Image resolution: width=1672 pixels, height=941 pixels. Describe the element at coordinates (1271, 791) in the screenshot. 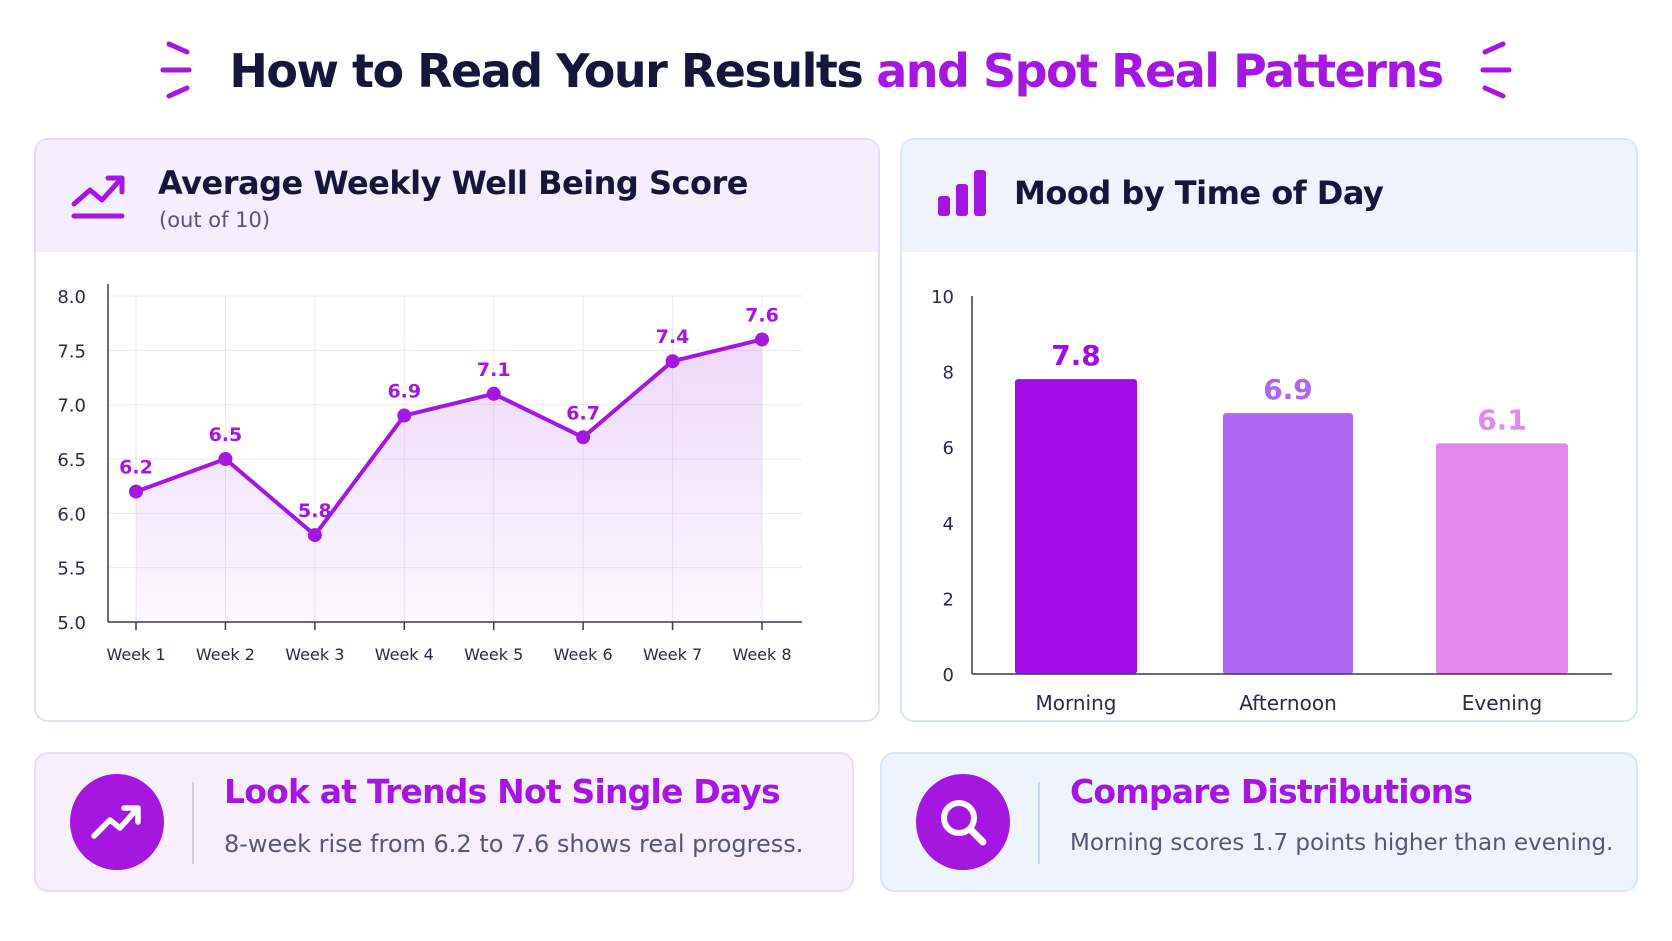

I see `compare-card-title: Compare Distributions` at that location.